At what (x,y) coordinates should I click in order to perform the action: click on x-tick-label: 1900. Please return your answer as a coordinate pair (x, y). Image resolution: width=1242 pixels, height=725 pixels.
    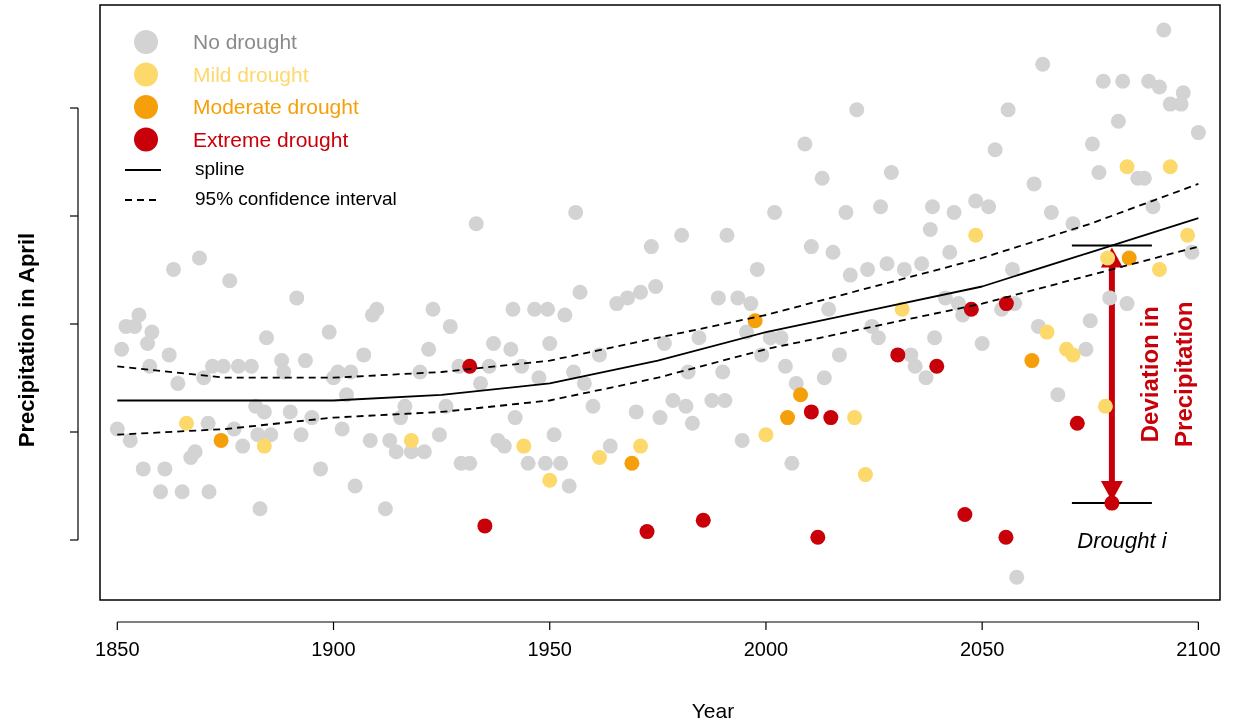
    Looking at the image, I should click on (333, 649).